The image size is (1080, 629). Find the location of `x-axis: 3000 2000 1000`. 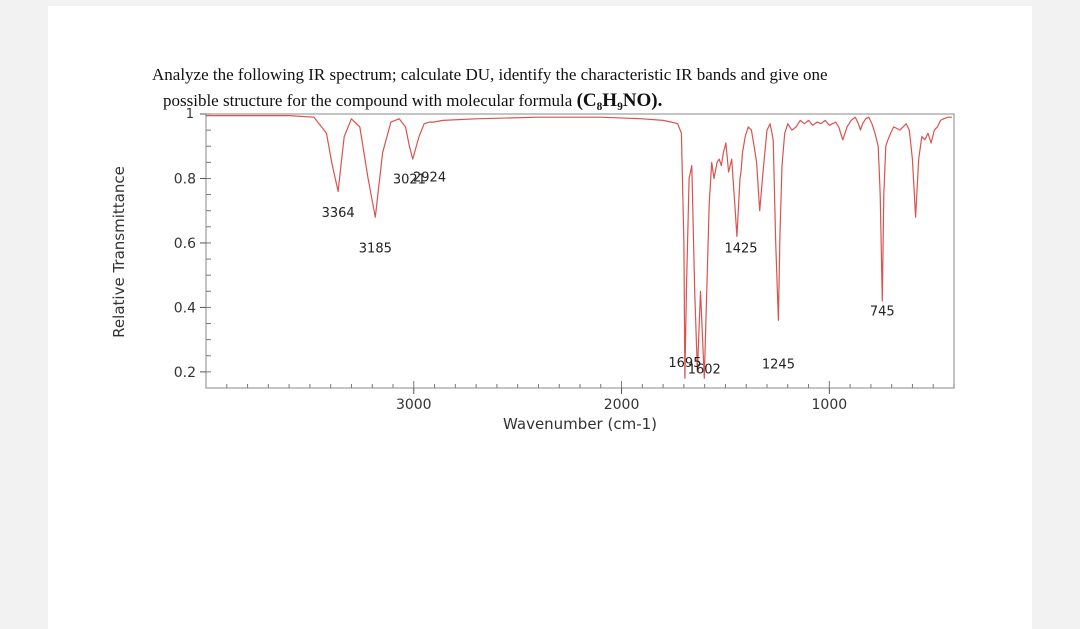

x-axis: 3000 2000 1000 is located at coordinates (590, 397).